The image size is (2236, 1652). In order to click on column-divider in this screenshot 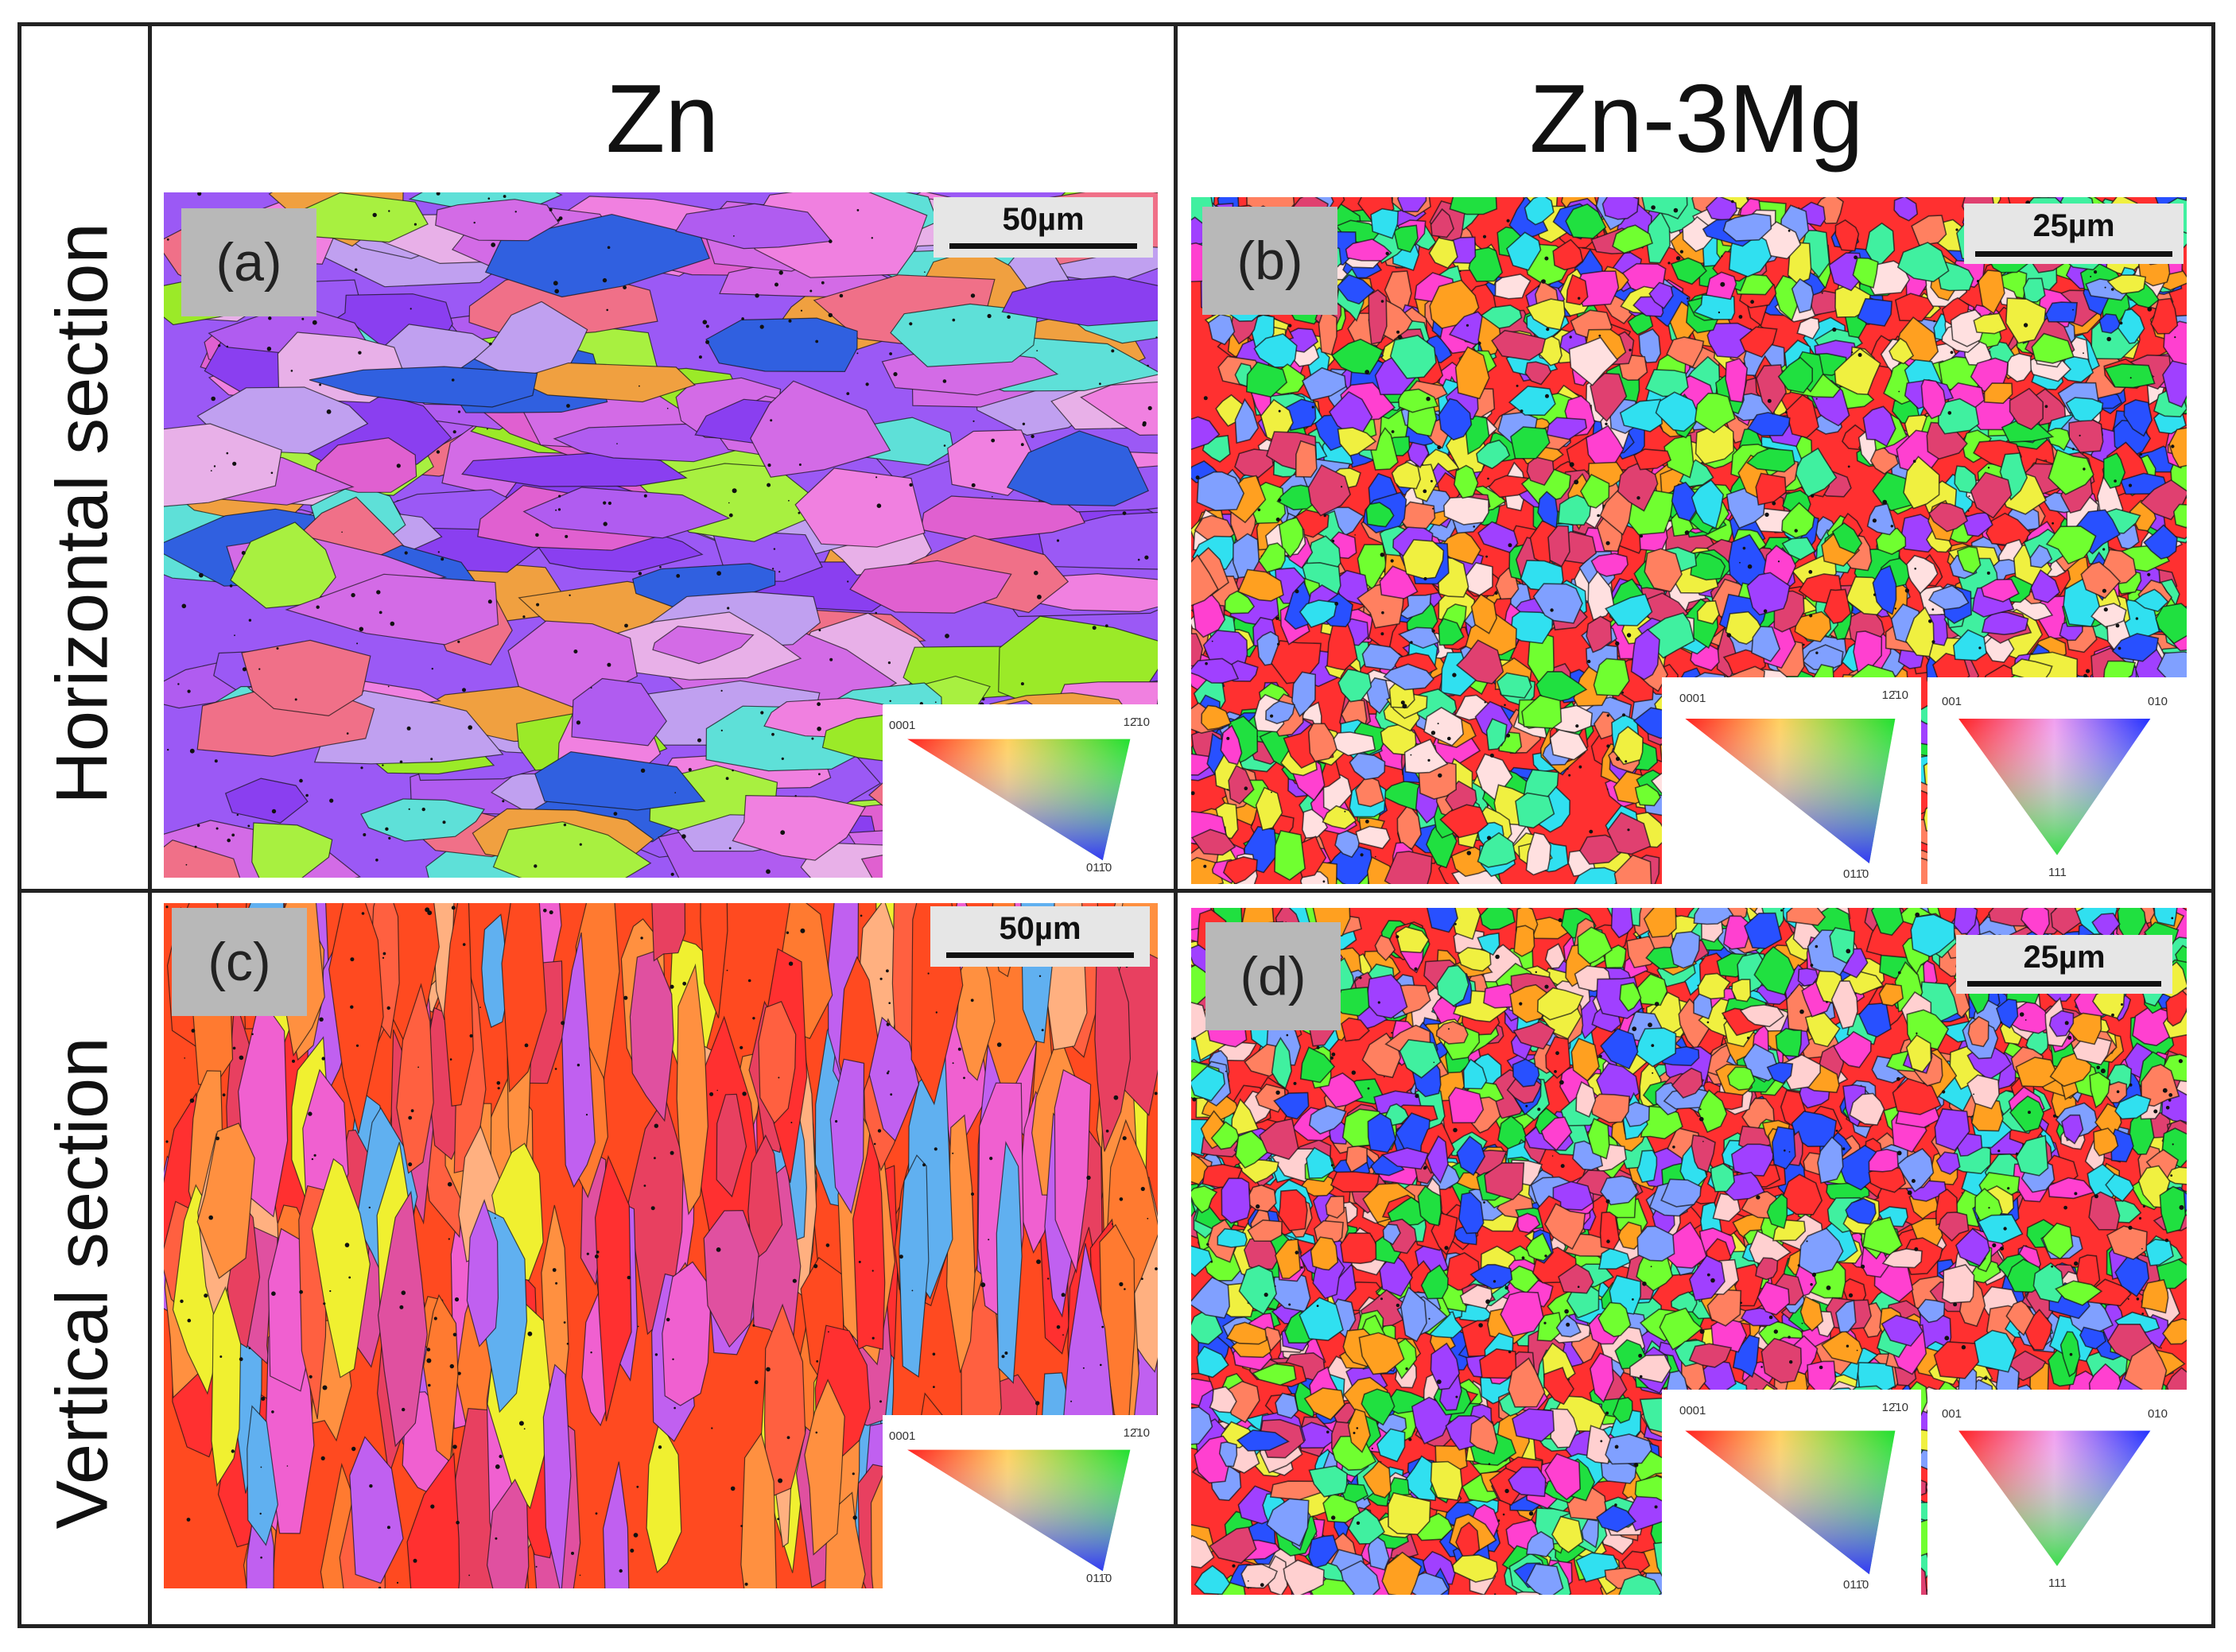, I will do `click(1176, 825)`.